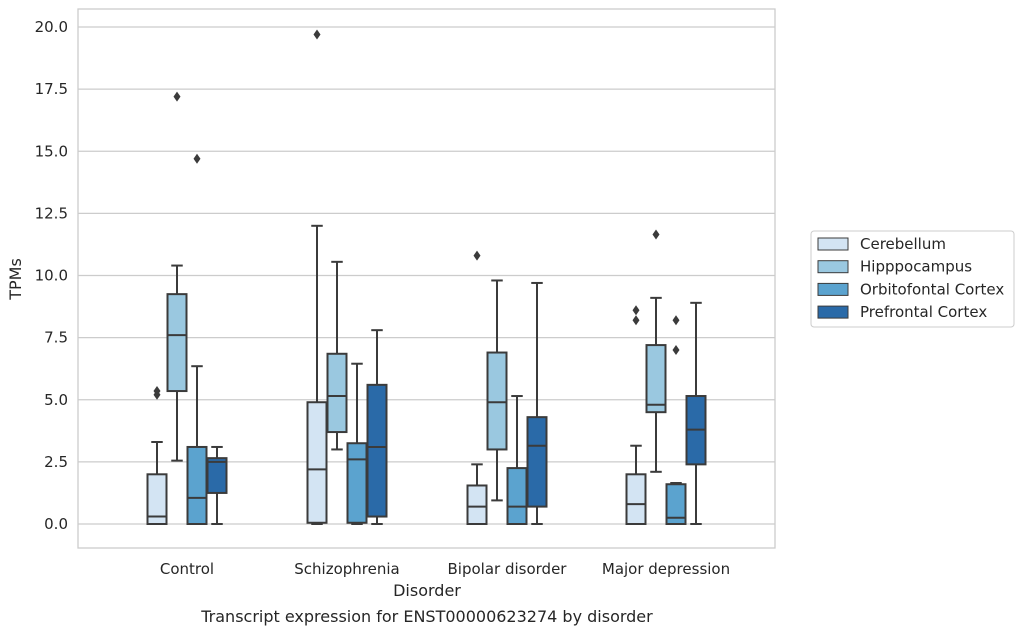 This screenshot has width=1023, height=634. I want to click on y-tick-label: 17.5, so click(51, 89).